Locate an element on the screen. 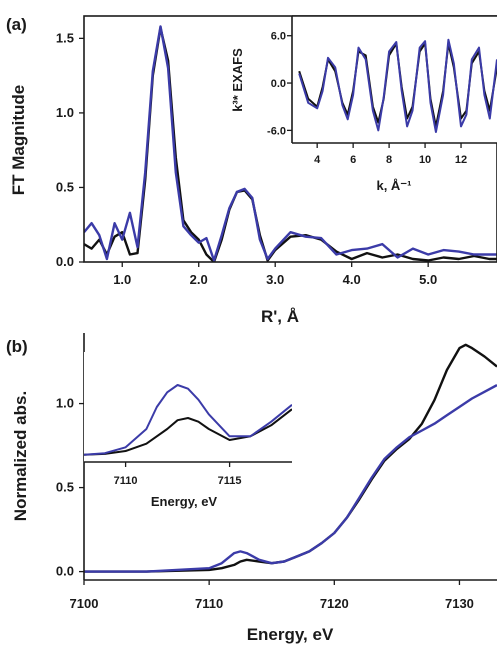 The width and height of the screenshot is (497, 647). x-tick-label: 4.0 is located at coordinates (352, 279).